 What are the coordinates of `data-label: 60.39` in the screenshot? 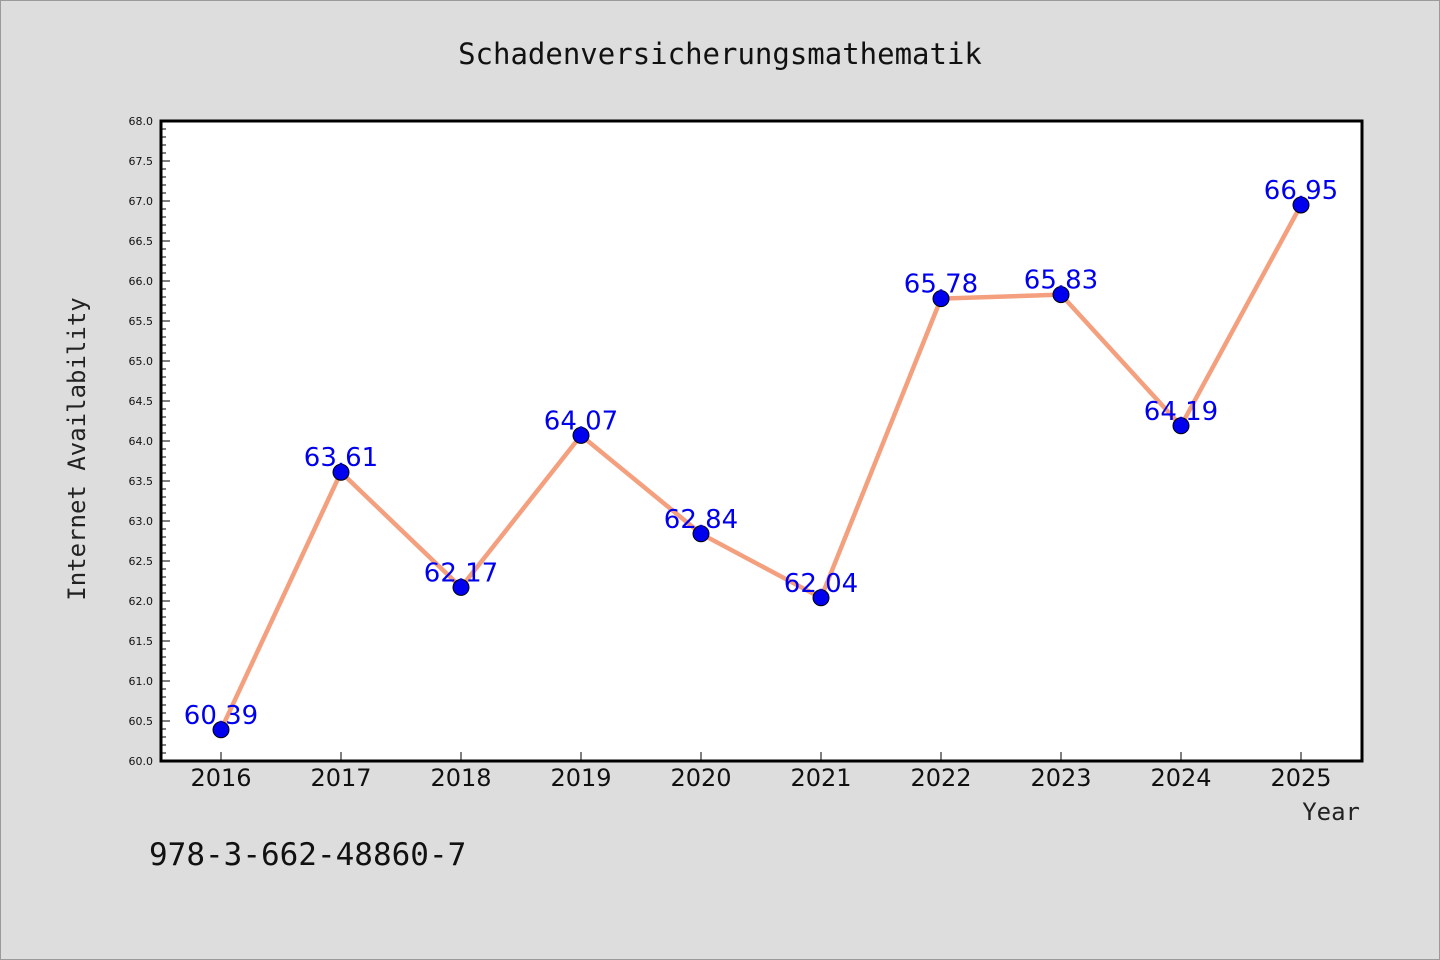 It's located at (221, 716).